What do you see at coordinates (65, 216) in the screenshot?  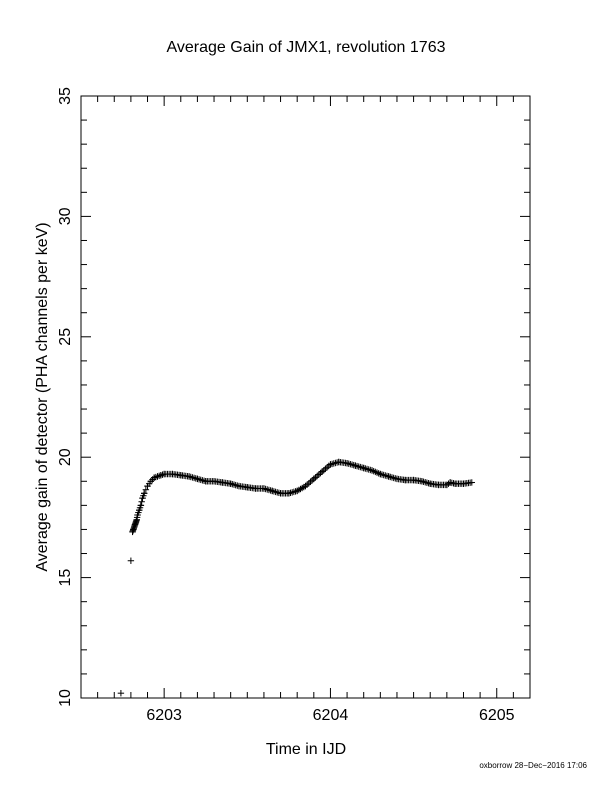 I see `y-tick-label: 30` at bounding box center [65, 216].